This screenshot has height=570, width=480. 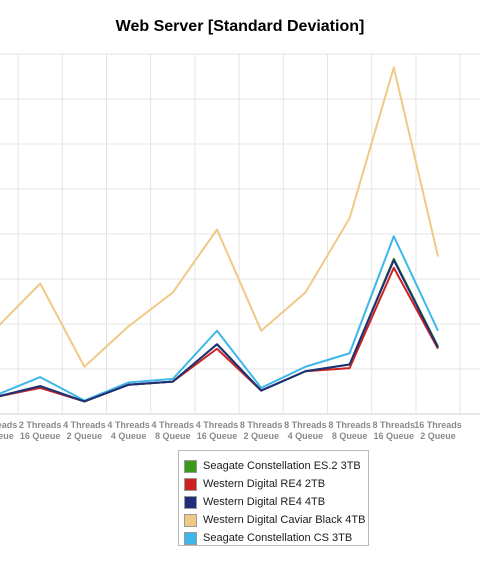 What do you see at coordinates (264, 484) in the screenshot?
I see `legend-label: Western Digital RE4 2TB` at bounding box center [264, 484].